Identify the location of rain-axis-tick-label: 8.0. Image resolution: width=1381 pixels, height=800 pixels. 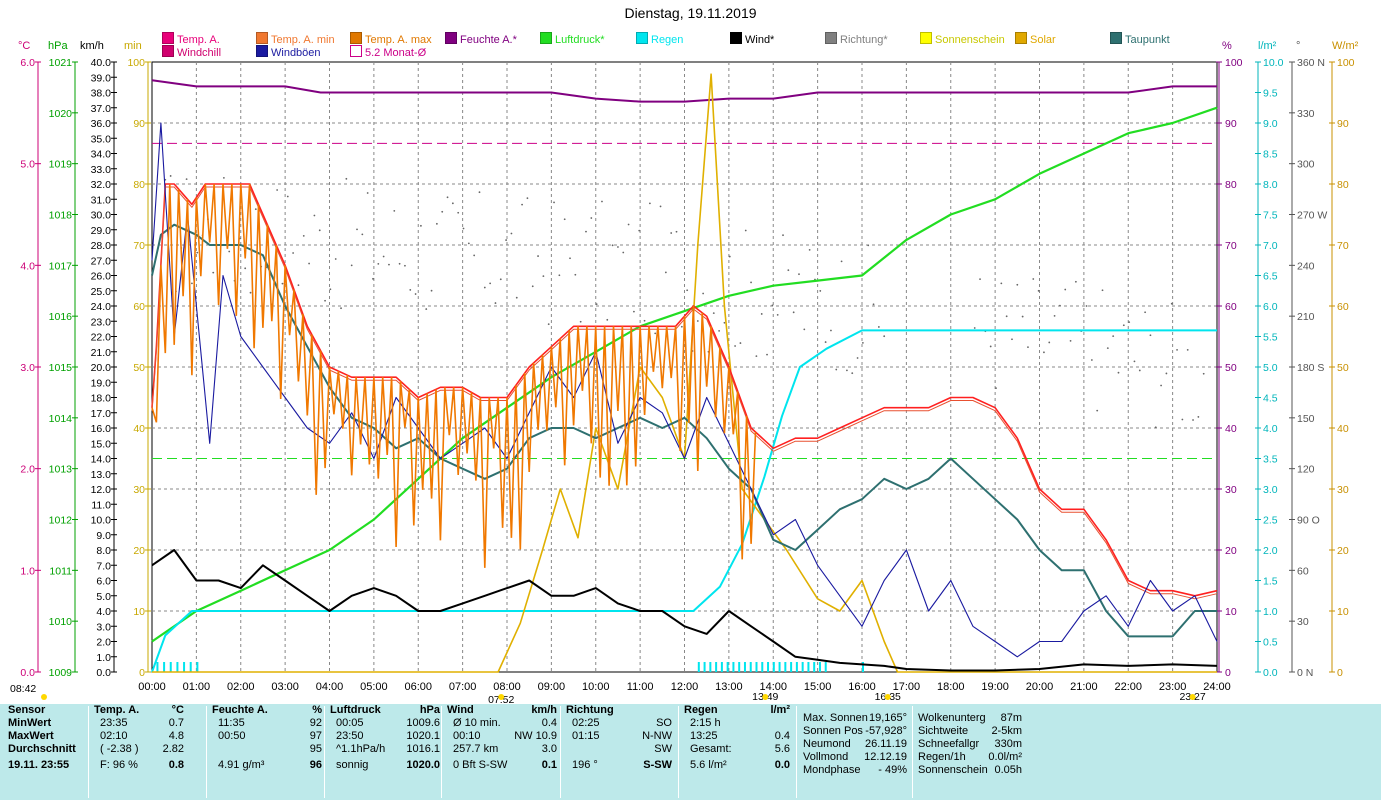
(1270, 185).